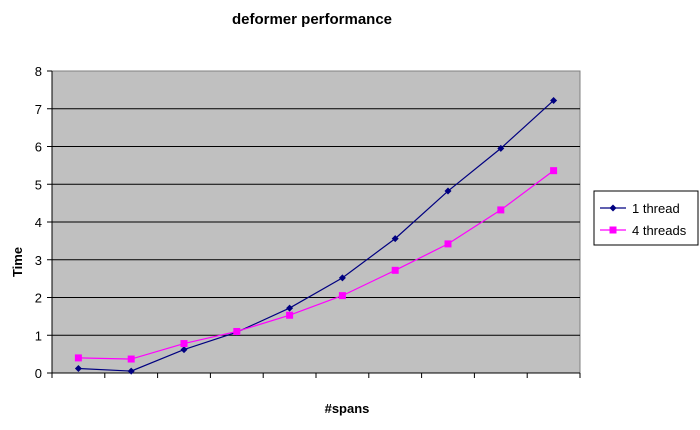 Image resolution: width=700 pixels, height=430 pixels. What do you see at coordinates (316, 375) in the screenshot?
I see `x-axis-ticks` at bounding box center [316, 375].